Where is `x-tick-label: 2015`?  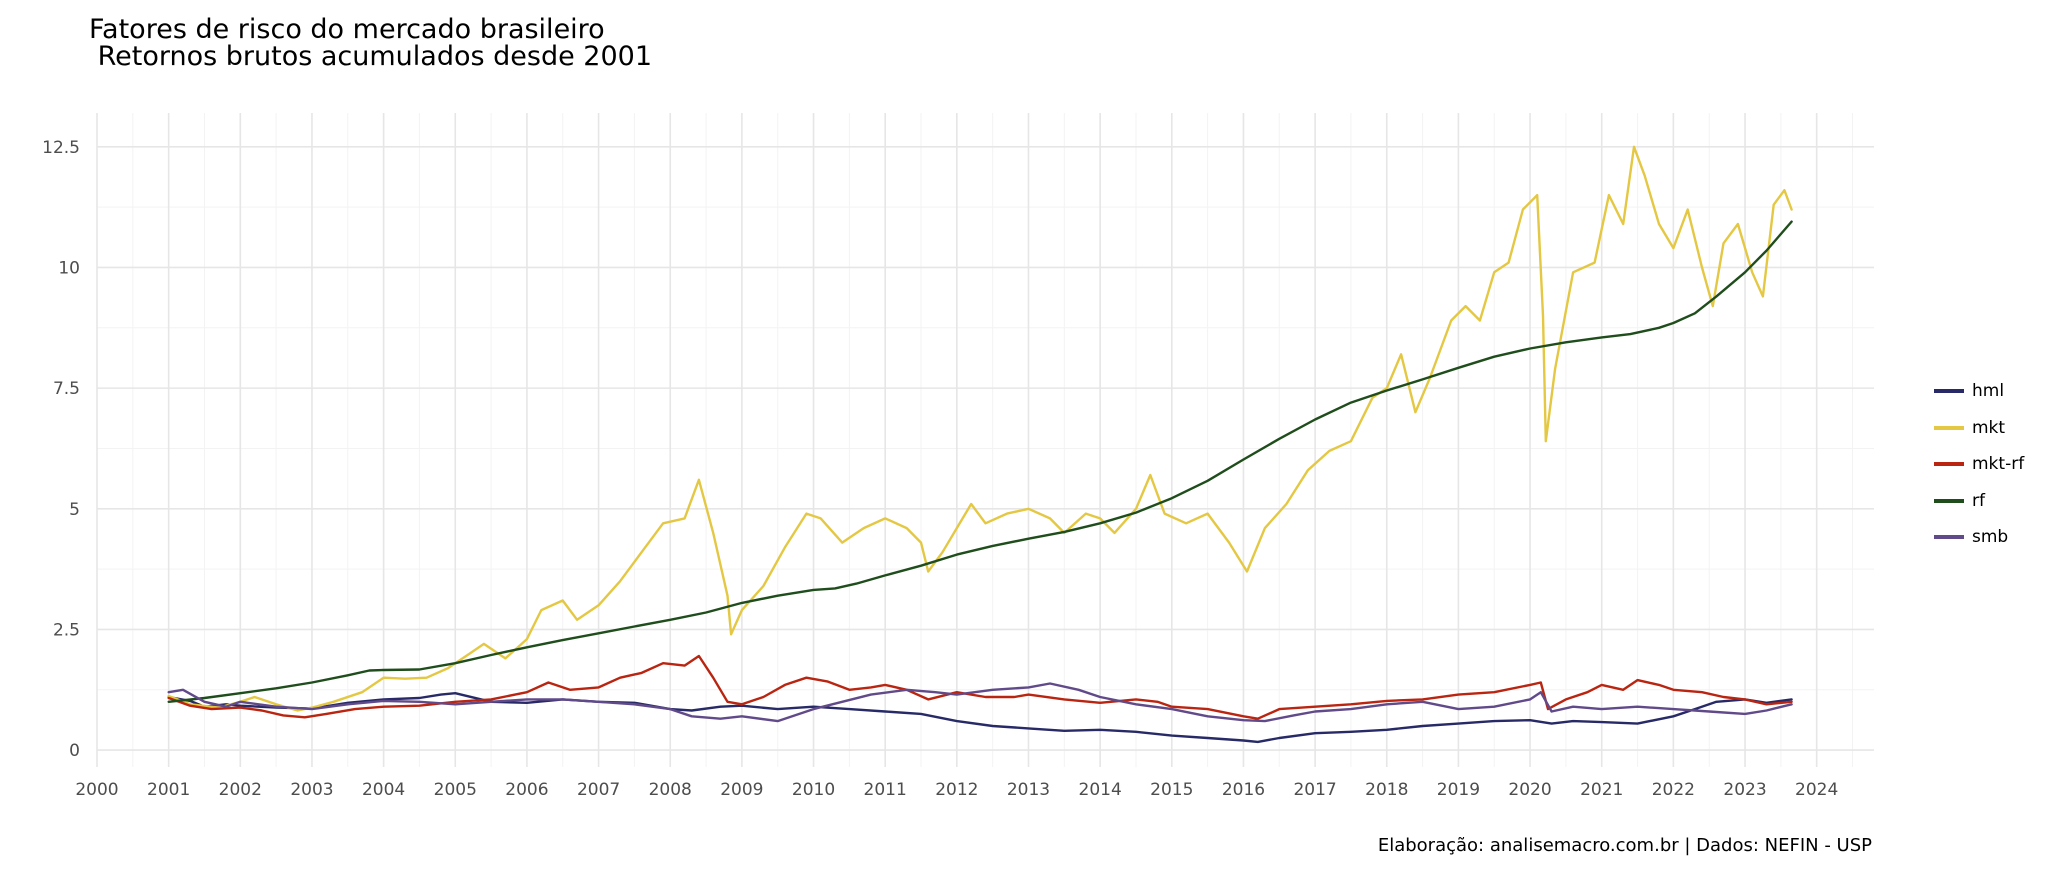 x-tick-label: 2015 is located at coordinates (1171, 790).